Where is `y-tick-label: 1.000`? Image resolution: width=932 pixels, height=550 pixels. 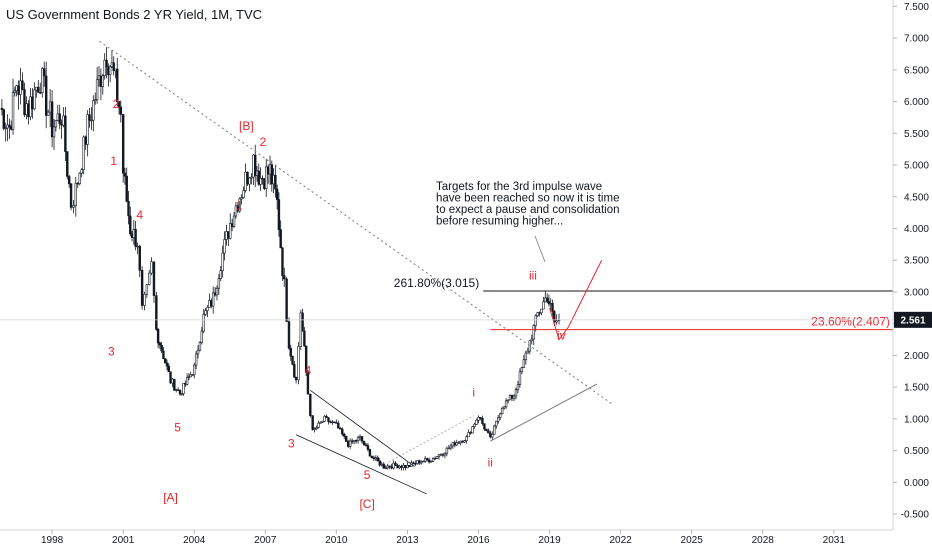 y-tick-label: 1.000 is located at coordinates (916, 419).